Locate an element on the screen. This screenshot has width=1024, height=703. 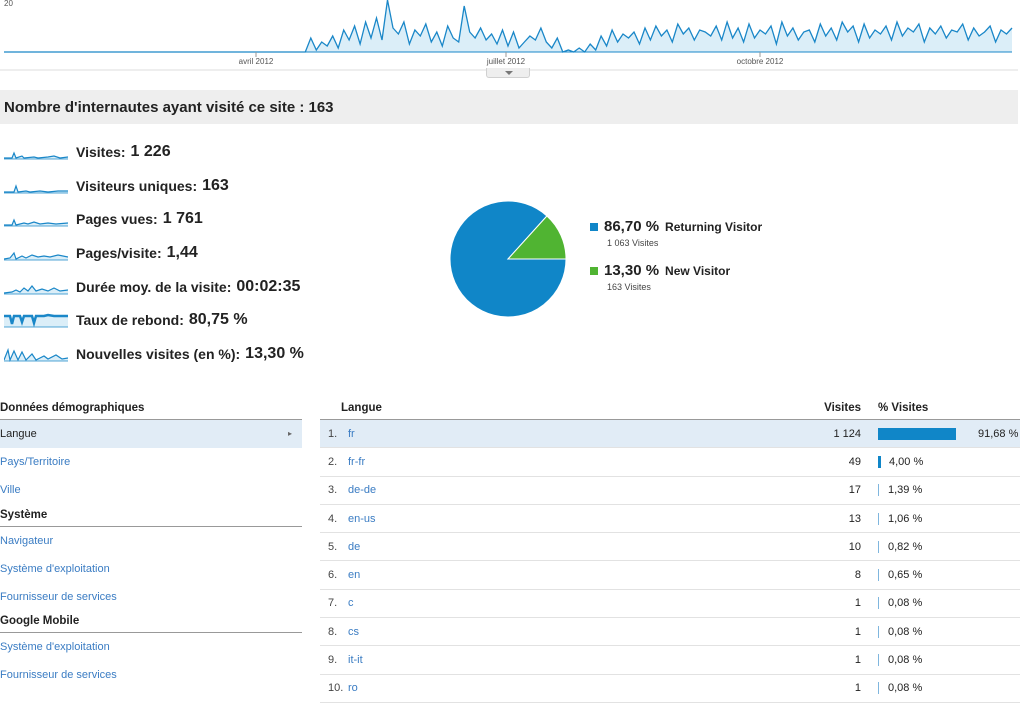
timeline-collapse-handle is located at coordinates (508, 73).